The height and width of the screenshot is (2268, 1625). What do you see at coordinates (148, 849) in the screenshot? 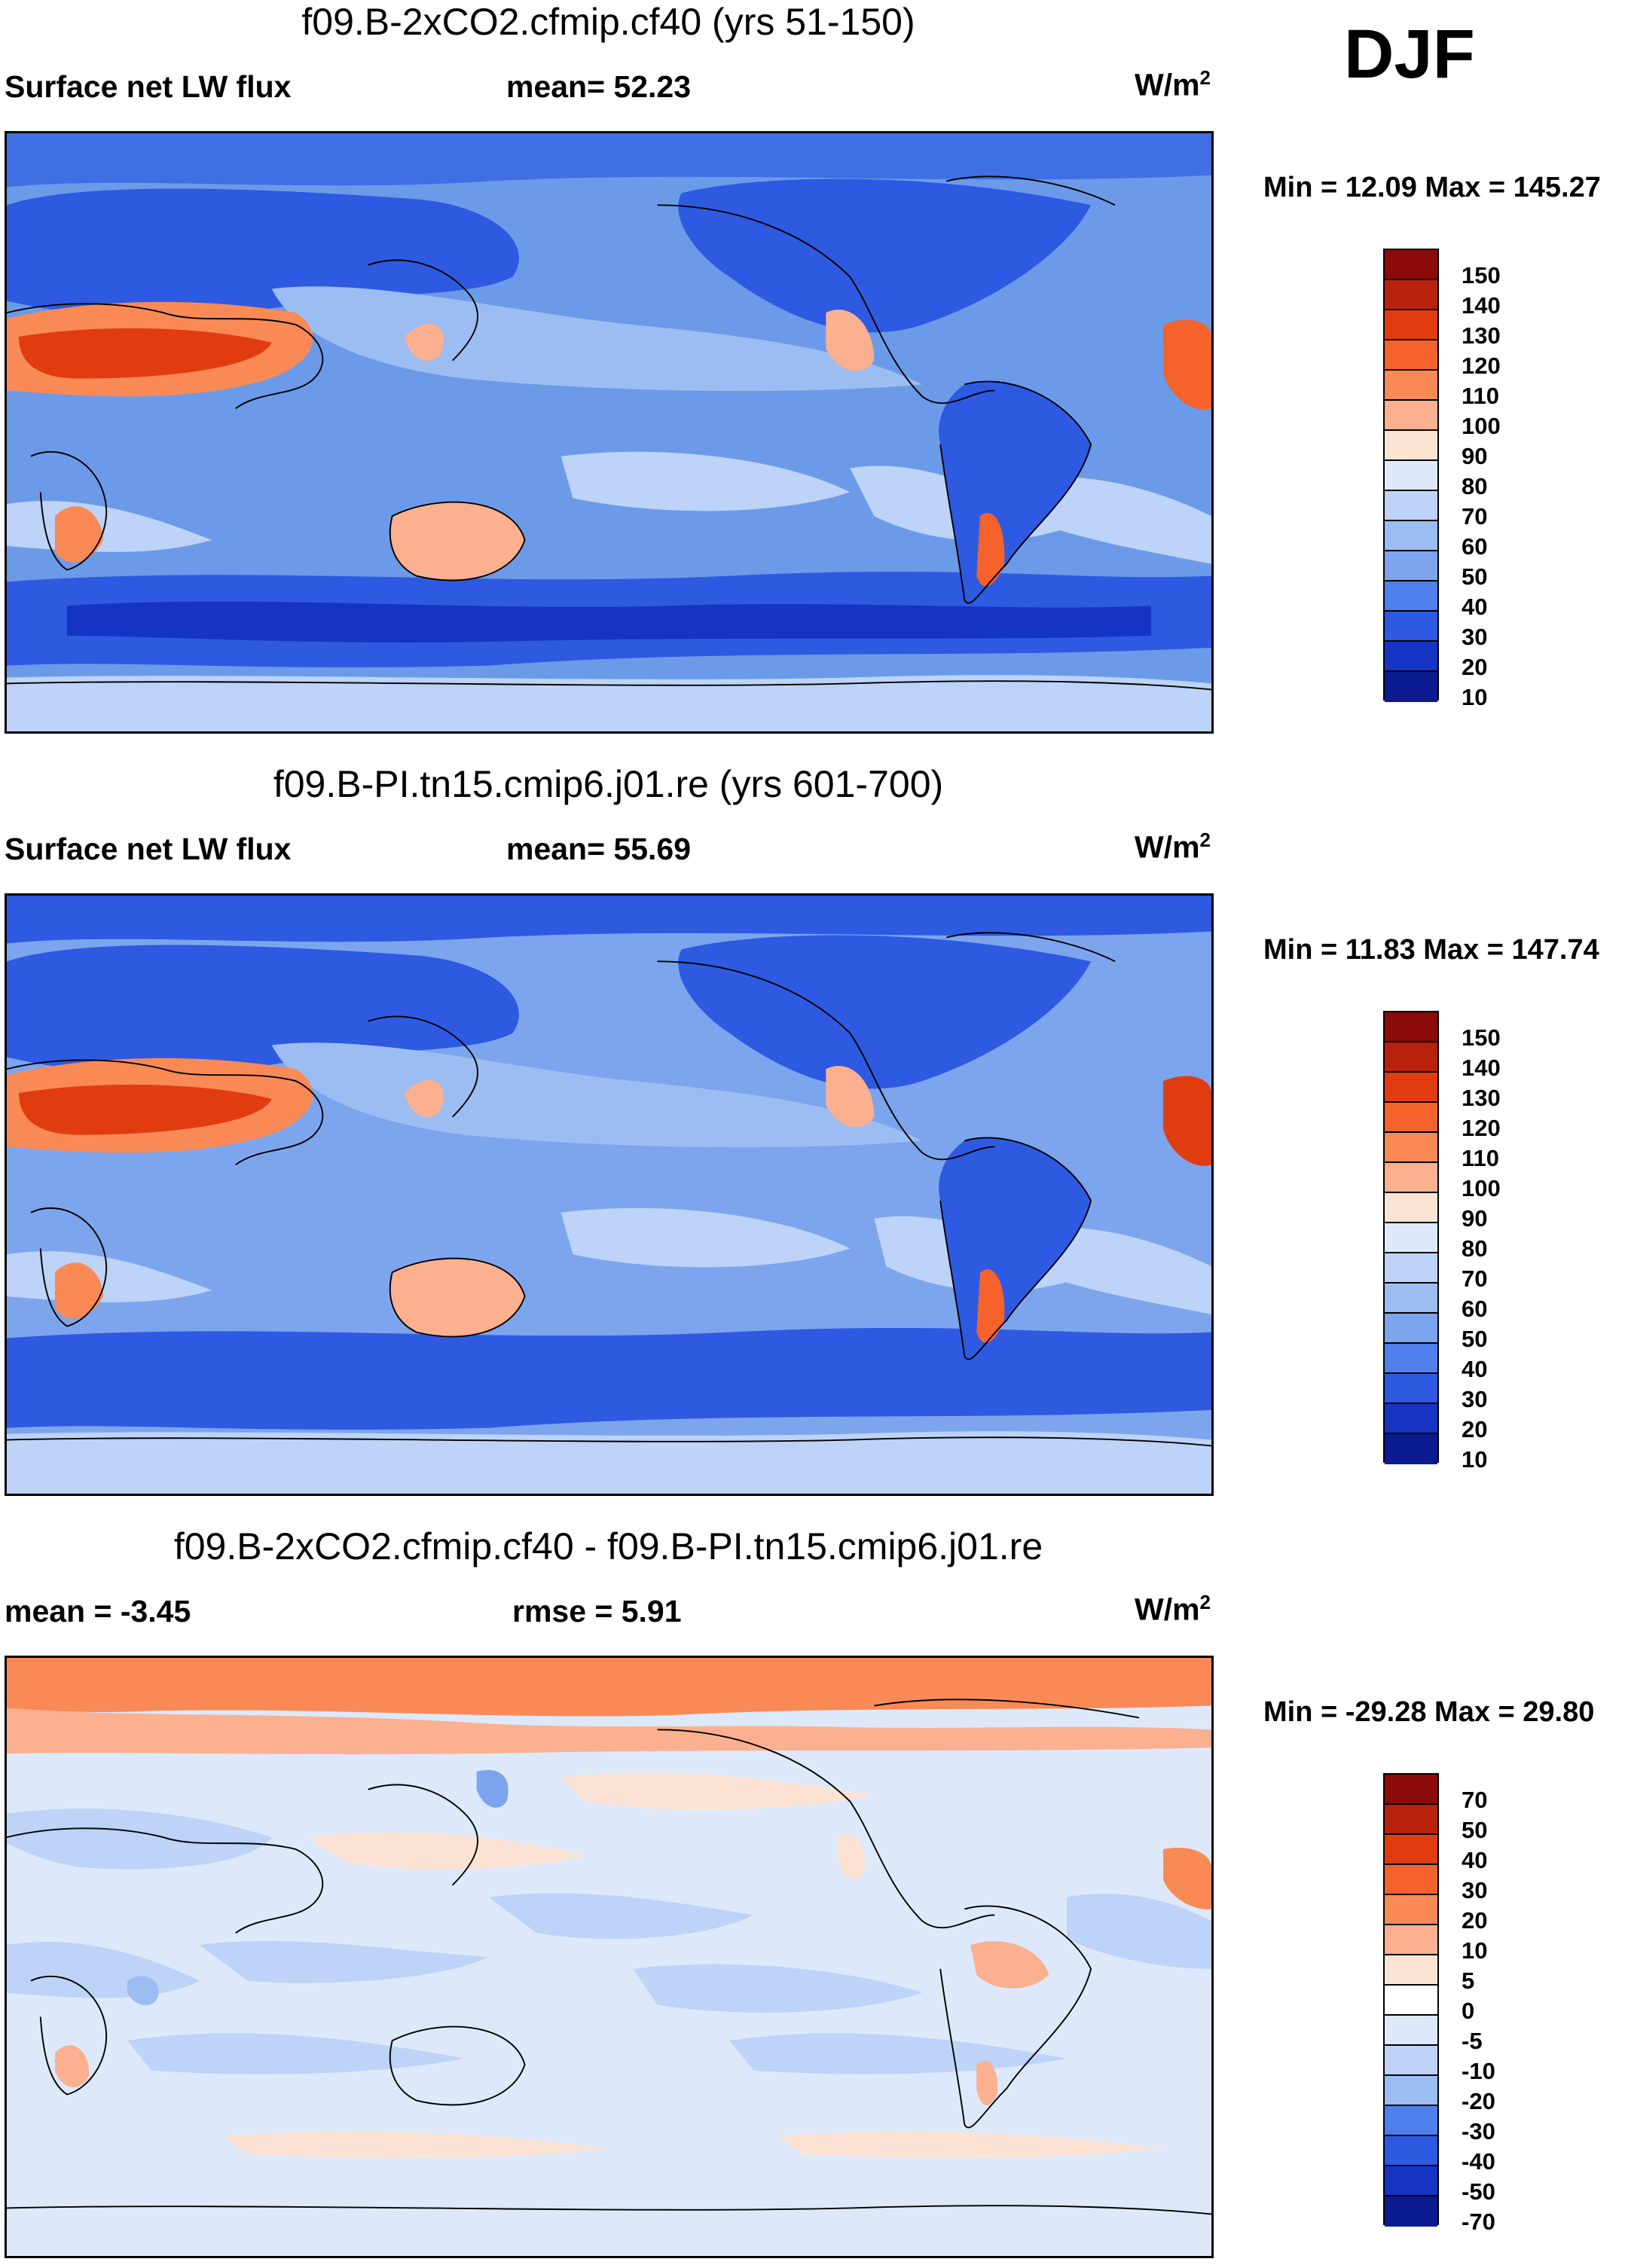
I see `panel-2-variable-label: Surface net LW flux` at bounding box center [148, 849].